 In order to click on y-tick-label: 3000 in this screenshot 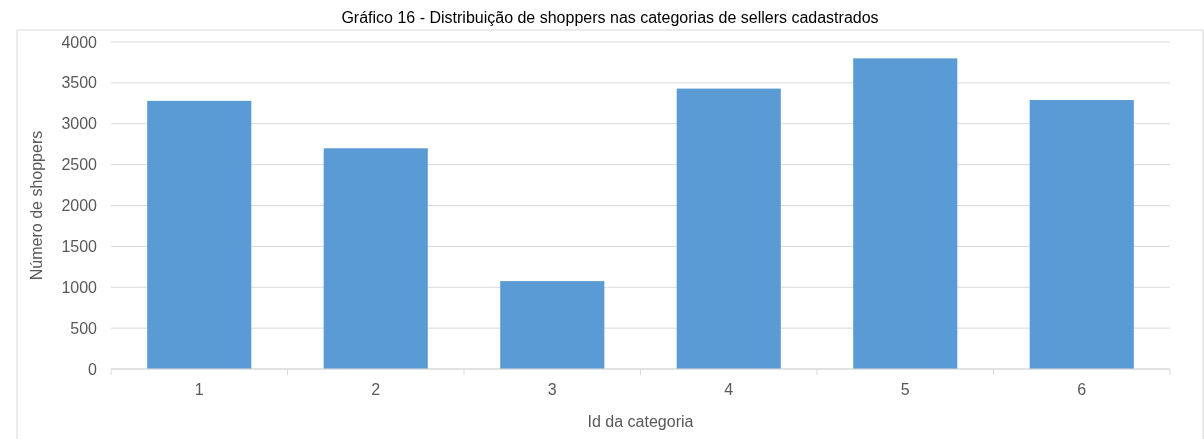, I will do `click(79, 124)`.